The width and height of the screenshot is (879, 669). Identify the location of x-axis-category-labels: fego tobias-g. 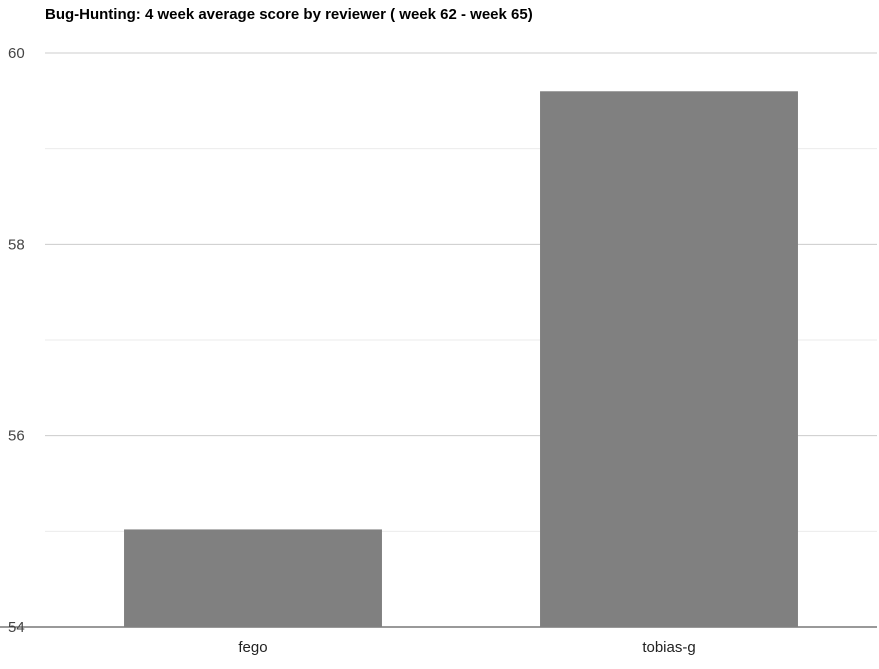
(466, 647).